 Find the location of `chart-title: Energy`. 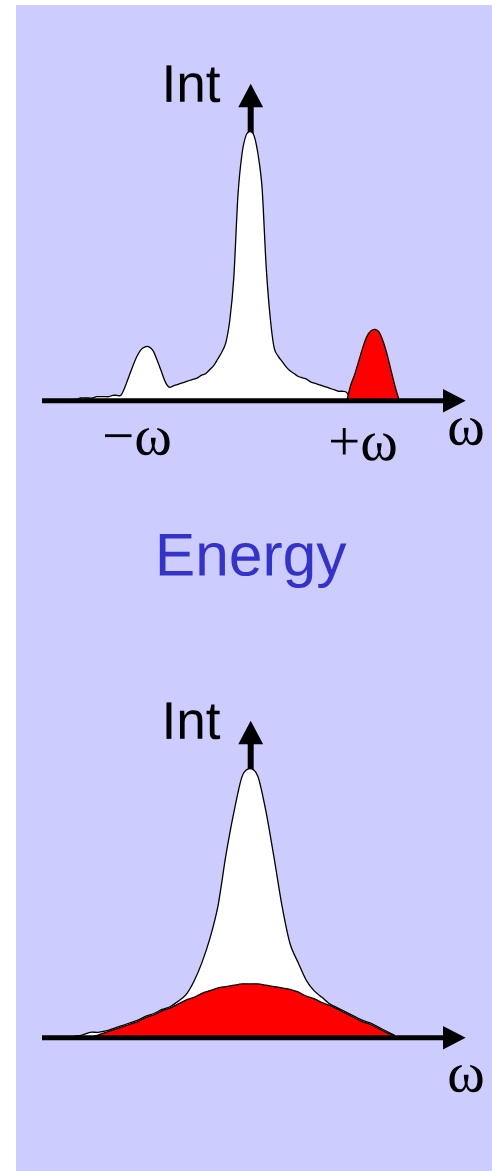

chart-title: Energy is located at coordinates (253, 561).